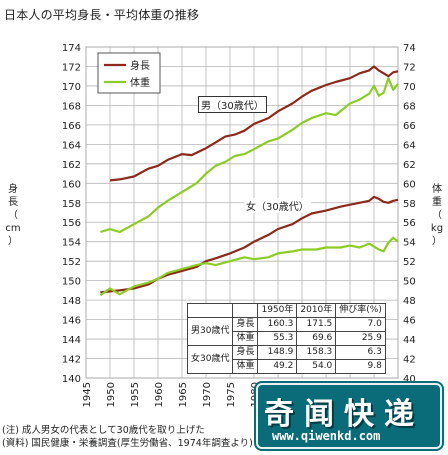  Describe the element at coordinates (111, 394) in the screenshot. I see `x-tick-label: 1950` at that location.